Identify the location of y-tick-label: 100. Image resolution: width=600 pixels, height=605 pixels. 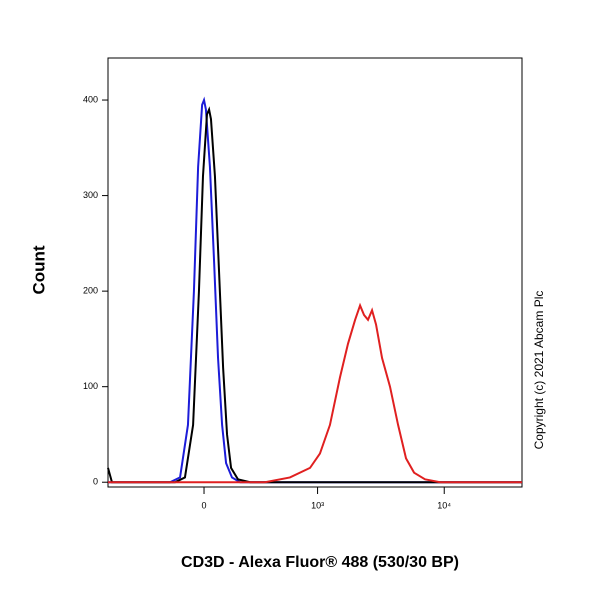
(90, 386).